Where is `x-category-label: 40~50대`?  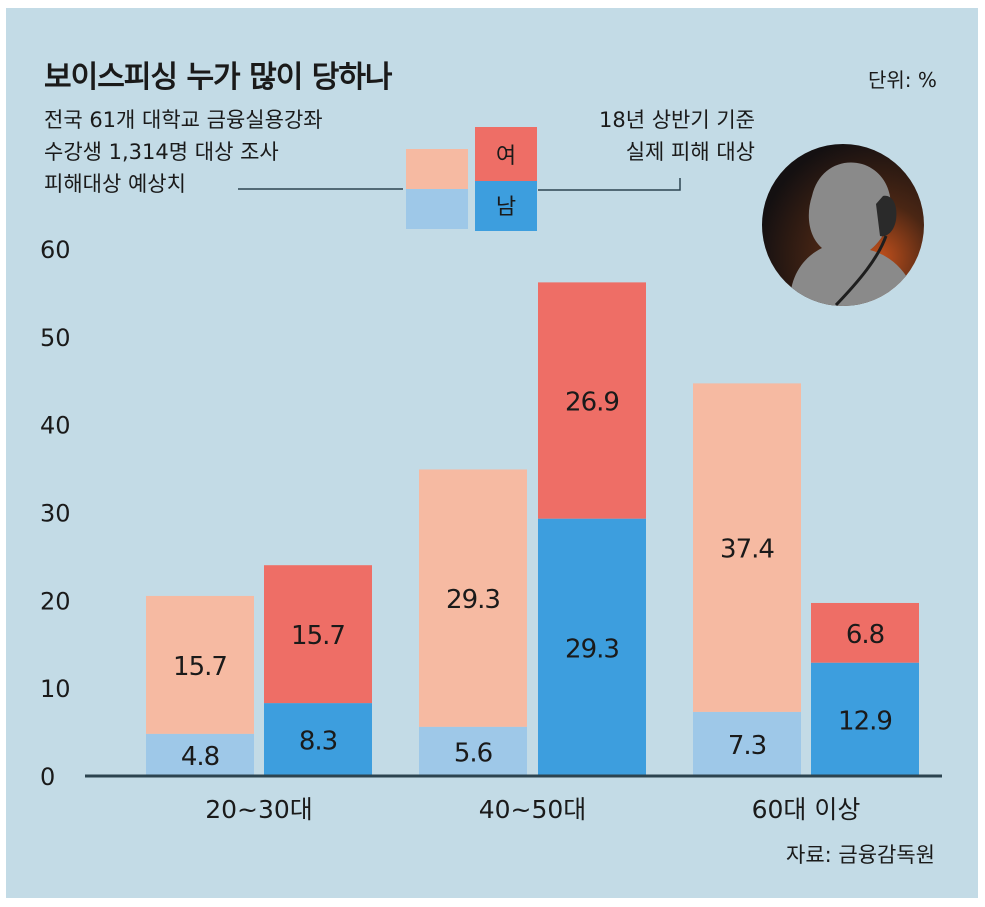
x-category-label: 40~50대 is located at coordinates (533, 809).